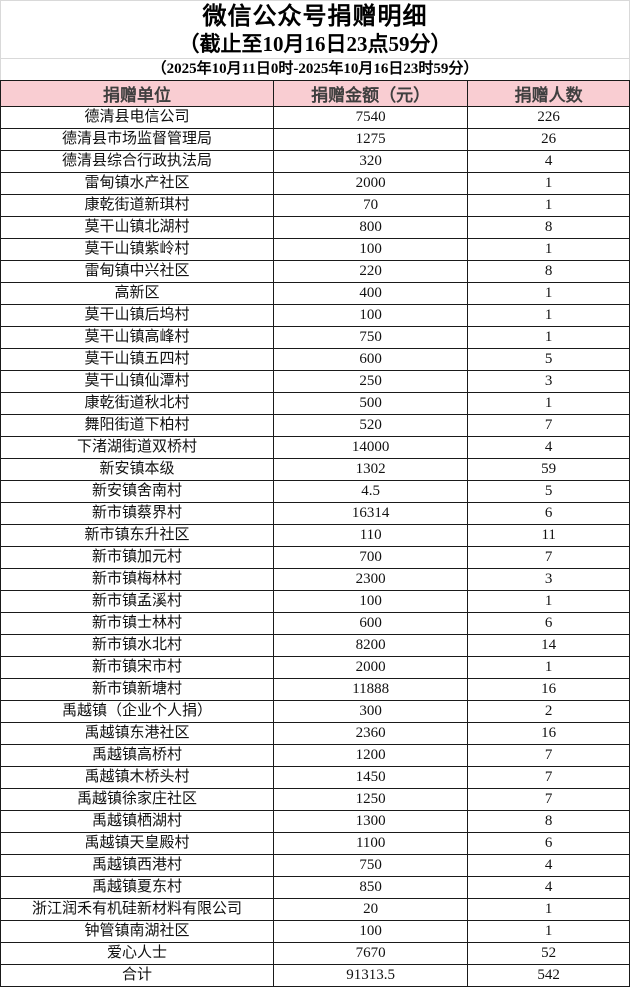 This screenshot has height=987, width=630. What do you see at coordinates (137, 711) in the screenshot?
I see `unit-cell: 禹越镇（企业个人捐）` at bounding box center [137, 711].